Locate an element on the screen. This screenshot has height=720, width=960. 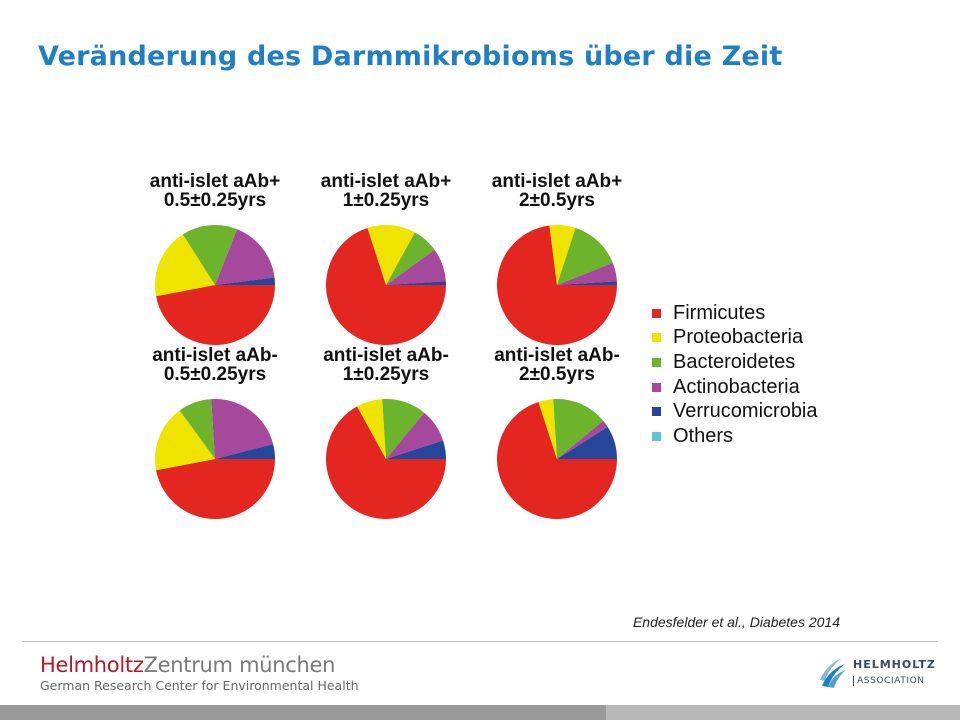
pie-panel: anti-islet aAb- 0.5±0.25yrs is located at coordinates (215, 446).